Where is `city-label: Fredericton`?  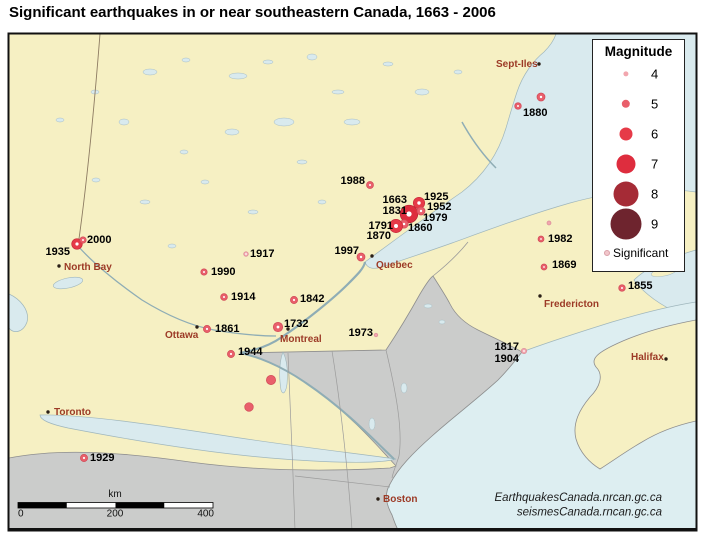
city-label: Fredericton is located at coordinates (571, 304).